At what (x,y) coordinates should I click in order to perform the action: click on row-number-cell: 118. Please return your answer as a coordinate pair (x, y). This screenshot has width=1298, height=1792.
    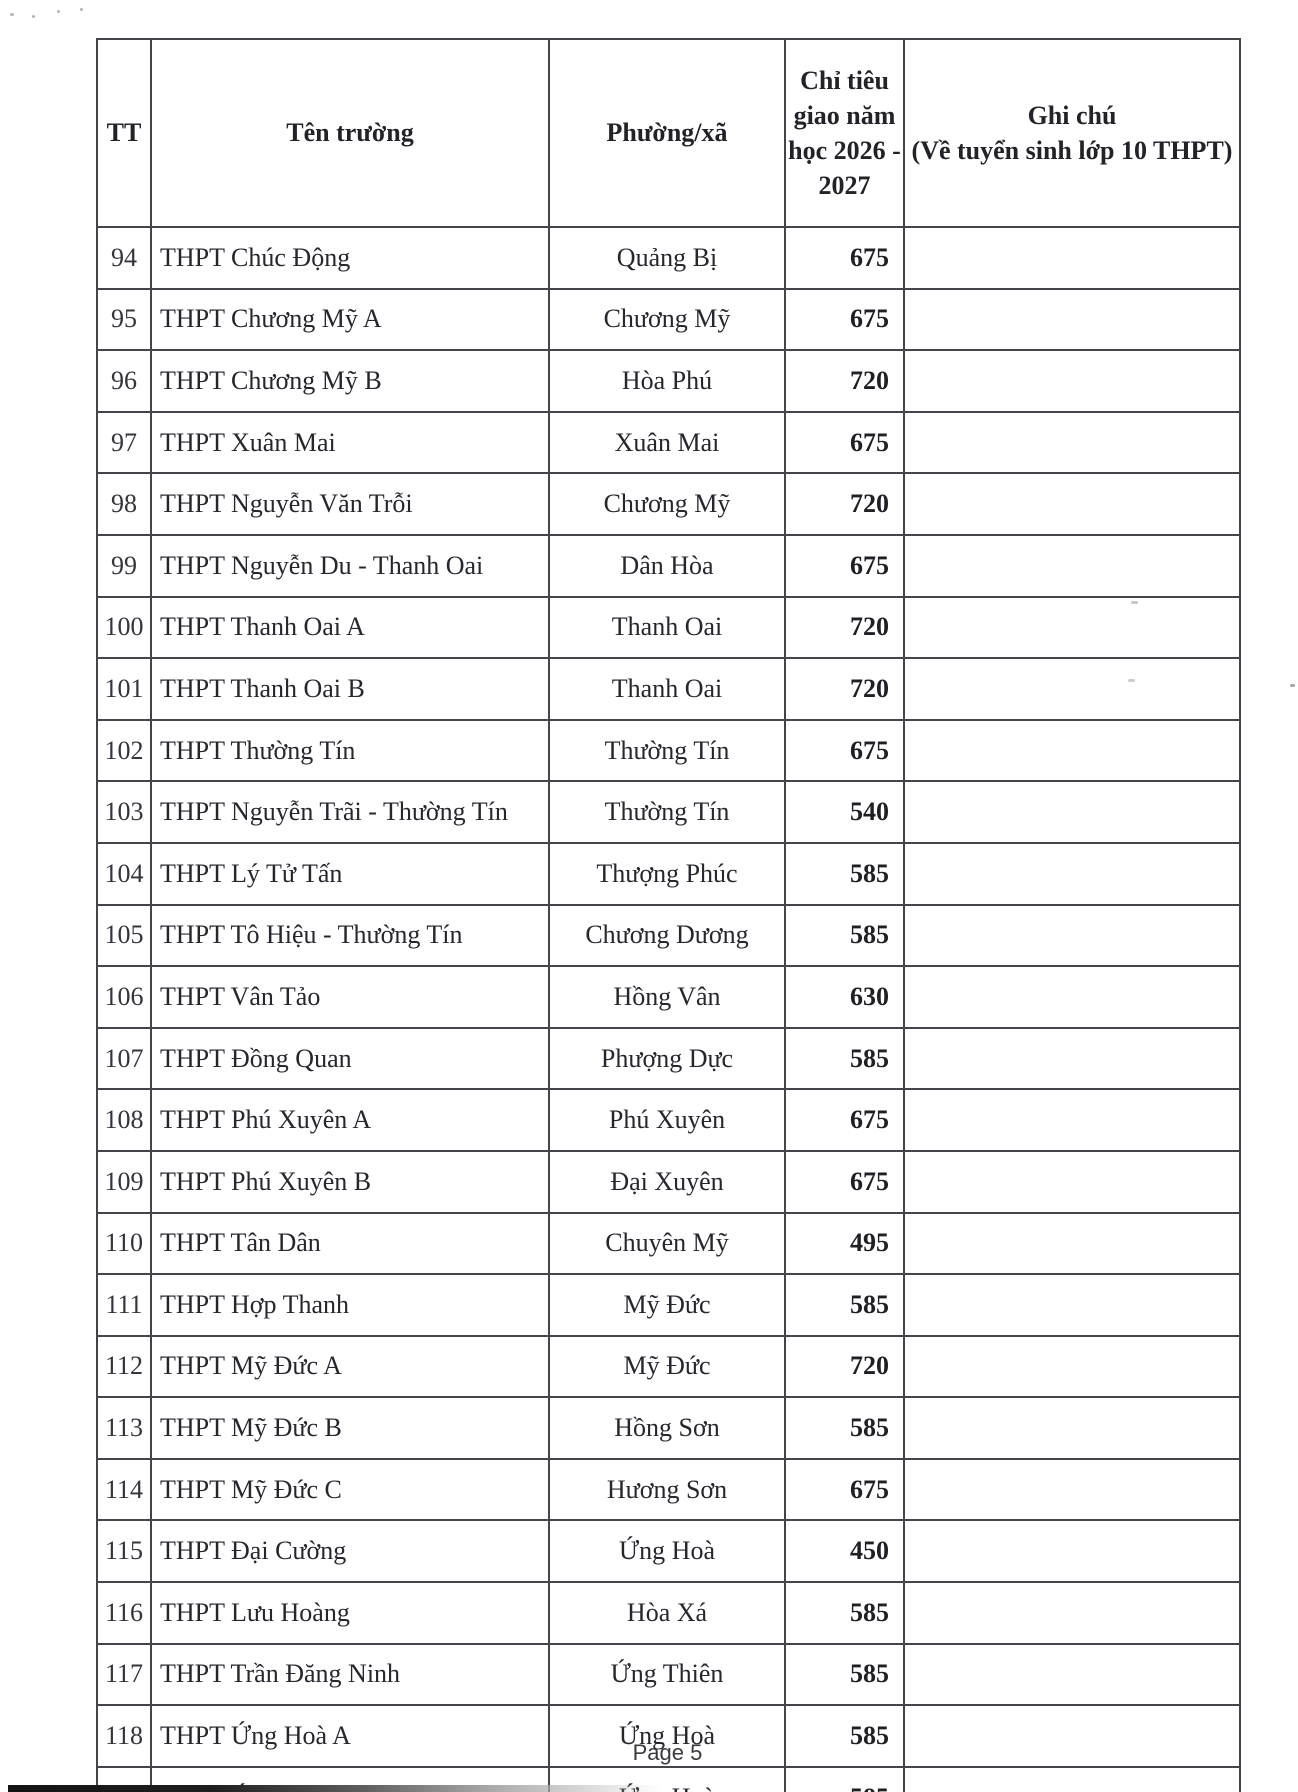
    Looking at the image, I should click on (124, 1736).